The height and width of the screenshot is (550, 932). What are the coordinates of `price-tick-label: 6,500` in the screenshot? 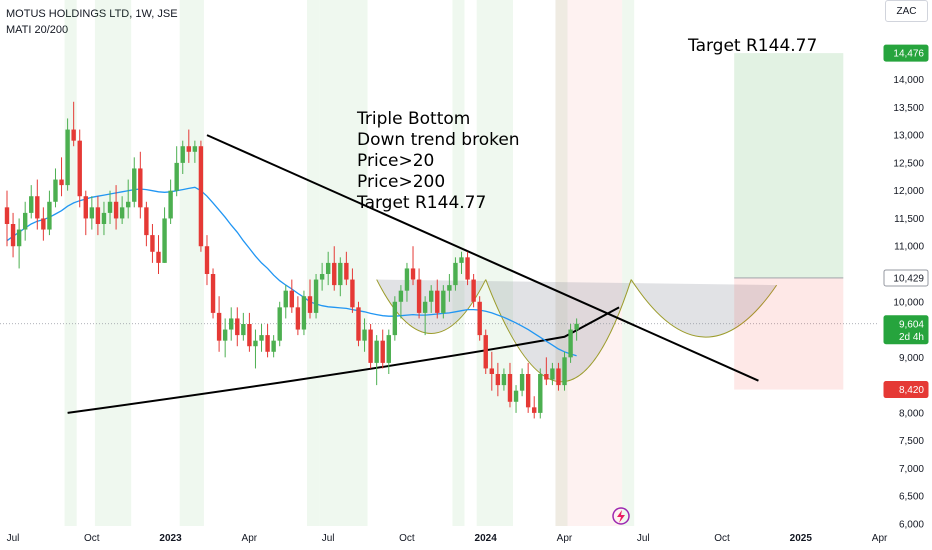 It's located at (911, 497).